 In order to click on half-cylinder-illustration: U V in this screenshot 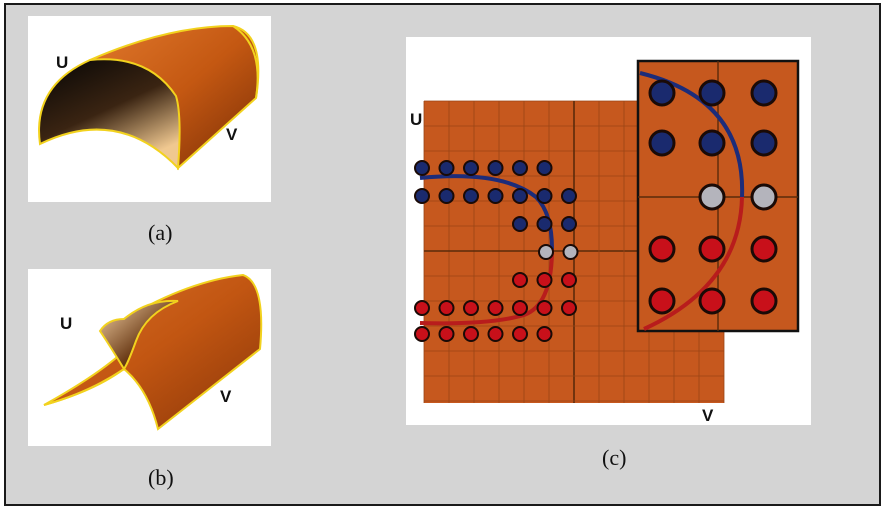, I will do `click(149, 97)`.